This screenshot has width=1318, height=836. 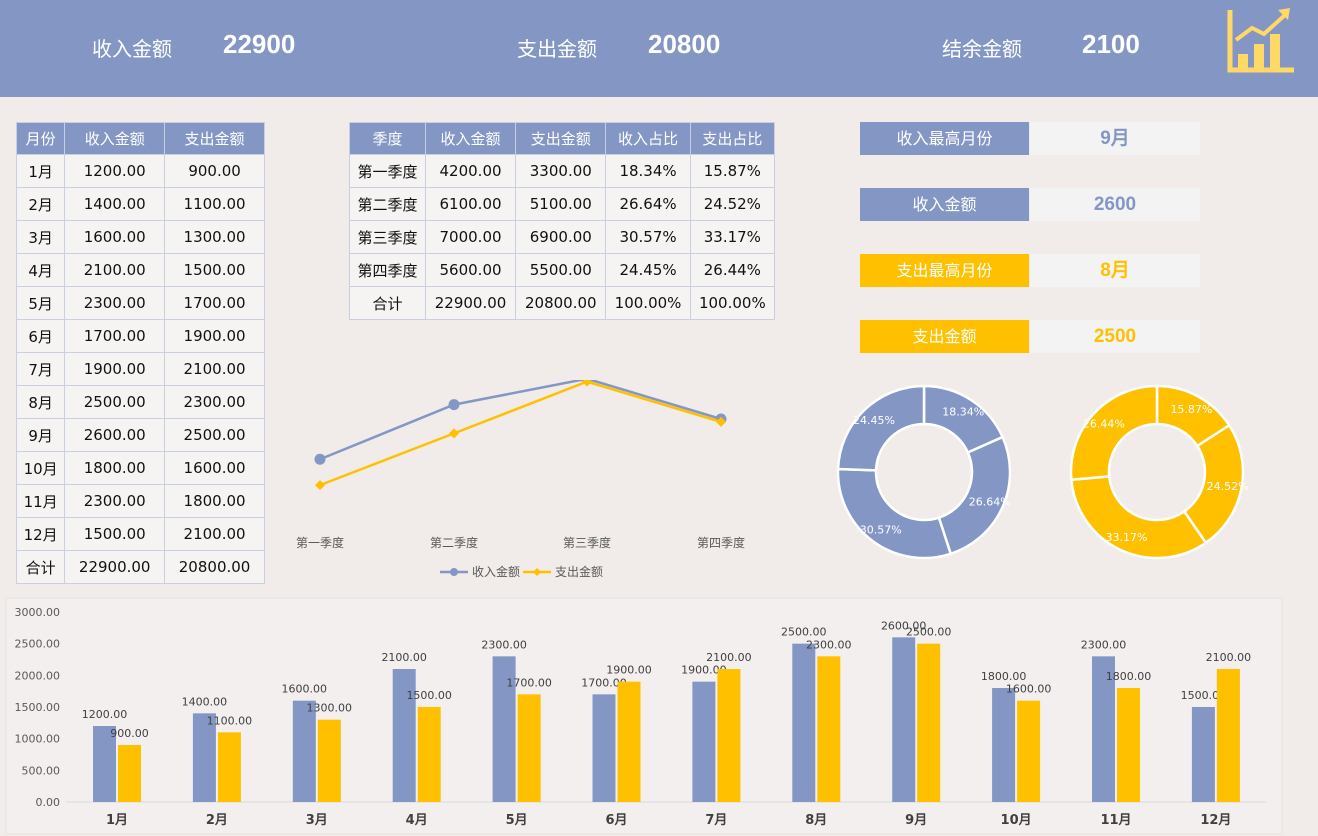 I want to click on monthly-table-cell: 12月, so click(x=40, y=534).